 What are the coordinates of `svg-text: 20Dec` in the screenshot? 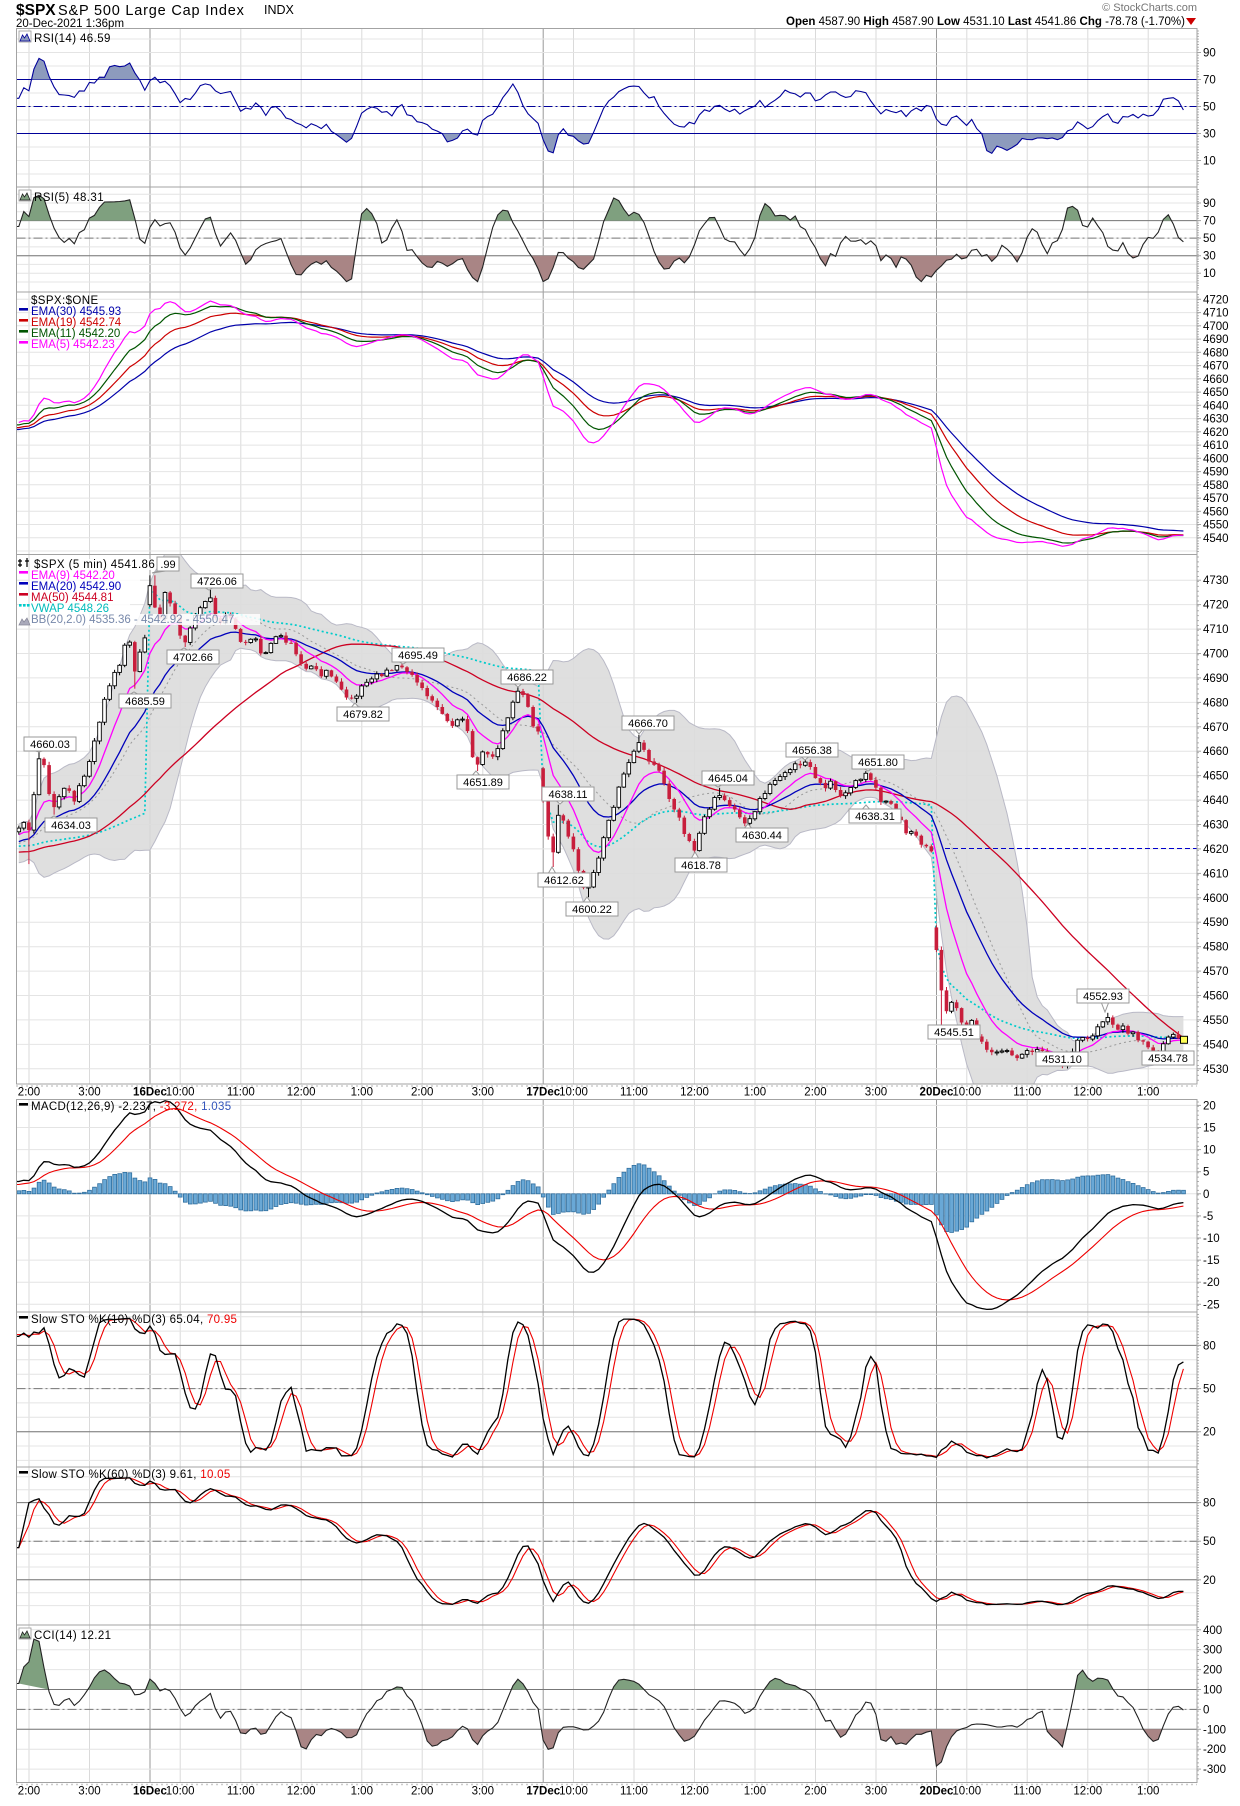 It's located at (937, 1093).